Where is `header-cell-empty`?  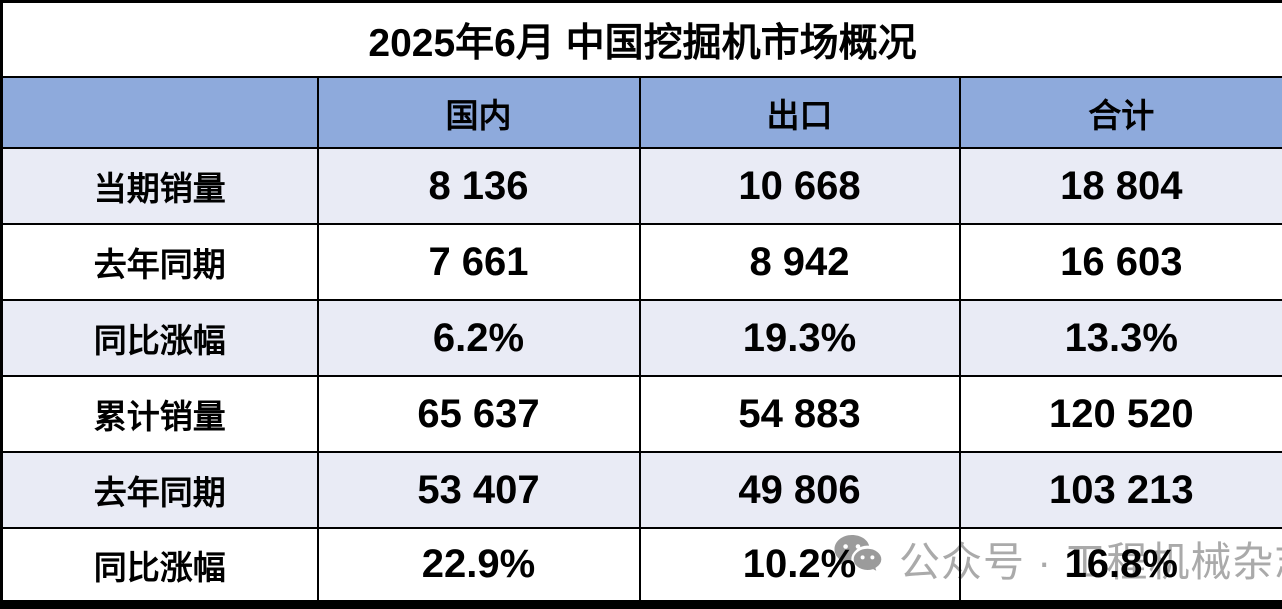
header-cell-empty is located at coordinates (159, 113).